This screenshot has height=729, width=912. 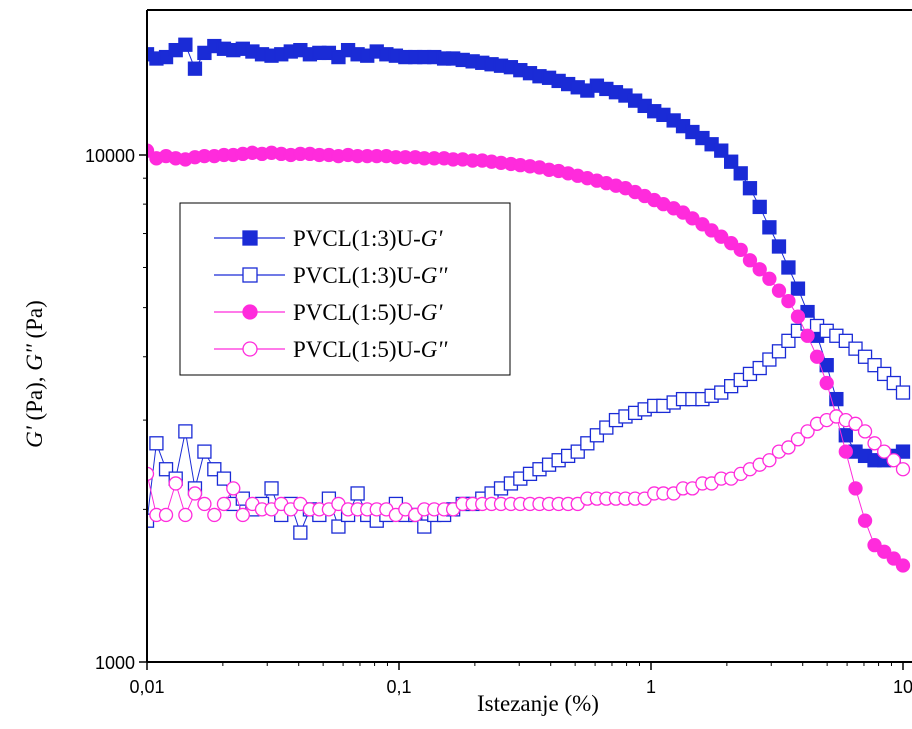 I want to click on y-axis-title: G' (Pa), G'' (Pa), so click(x=34, y=374).